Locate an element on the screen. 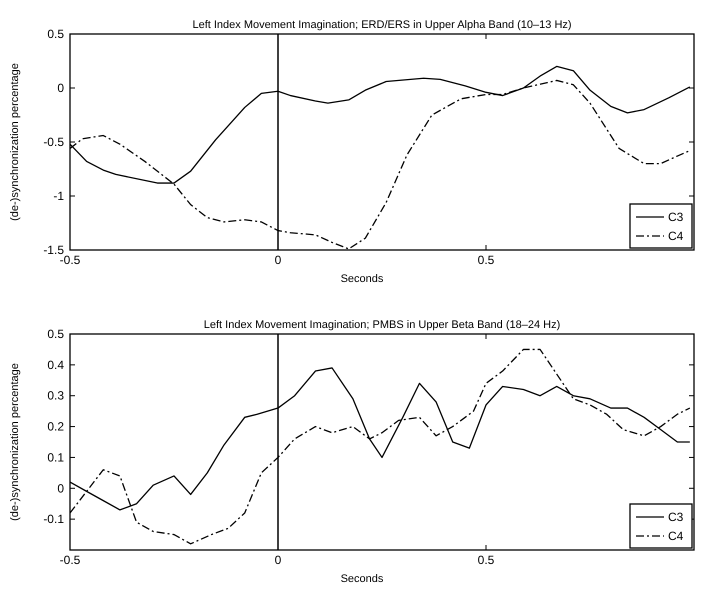  chart-title: Left Index Movement Imagination; PMBS in Upper Beta Band (18–24 Hz) is located at coordinates (382, 325).